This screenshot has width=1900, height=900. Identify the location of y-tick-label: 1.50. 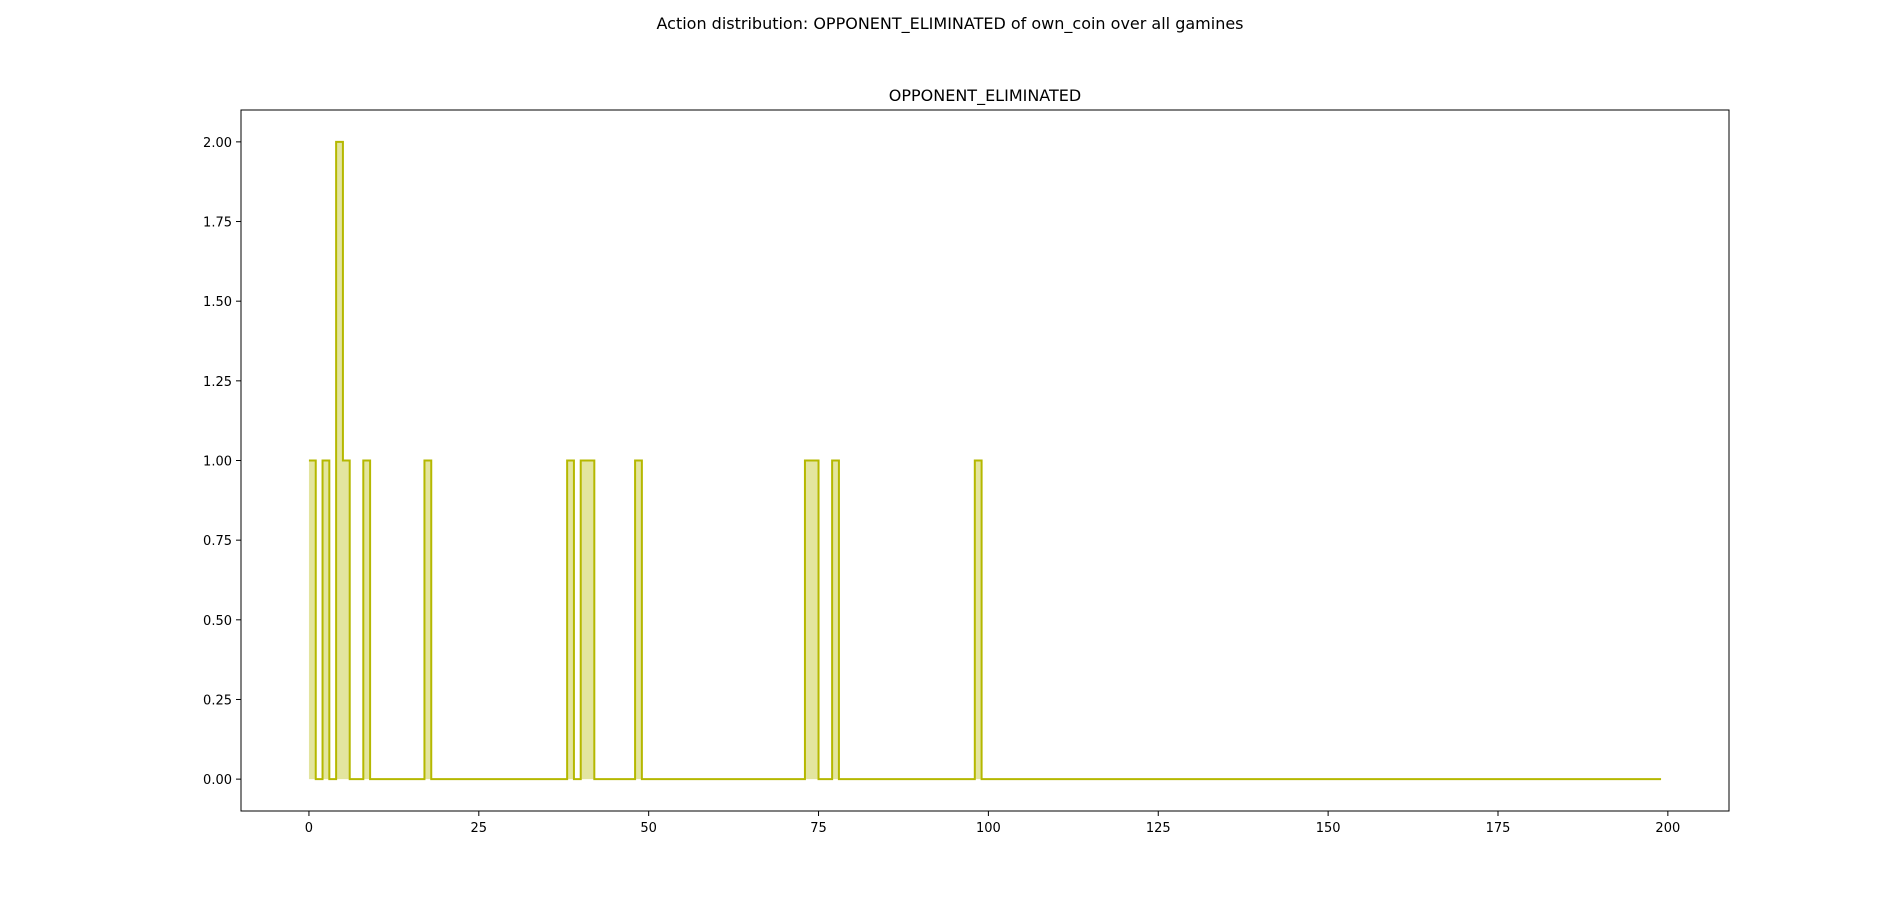
(217, 302).